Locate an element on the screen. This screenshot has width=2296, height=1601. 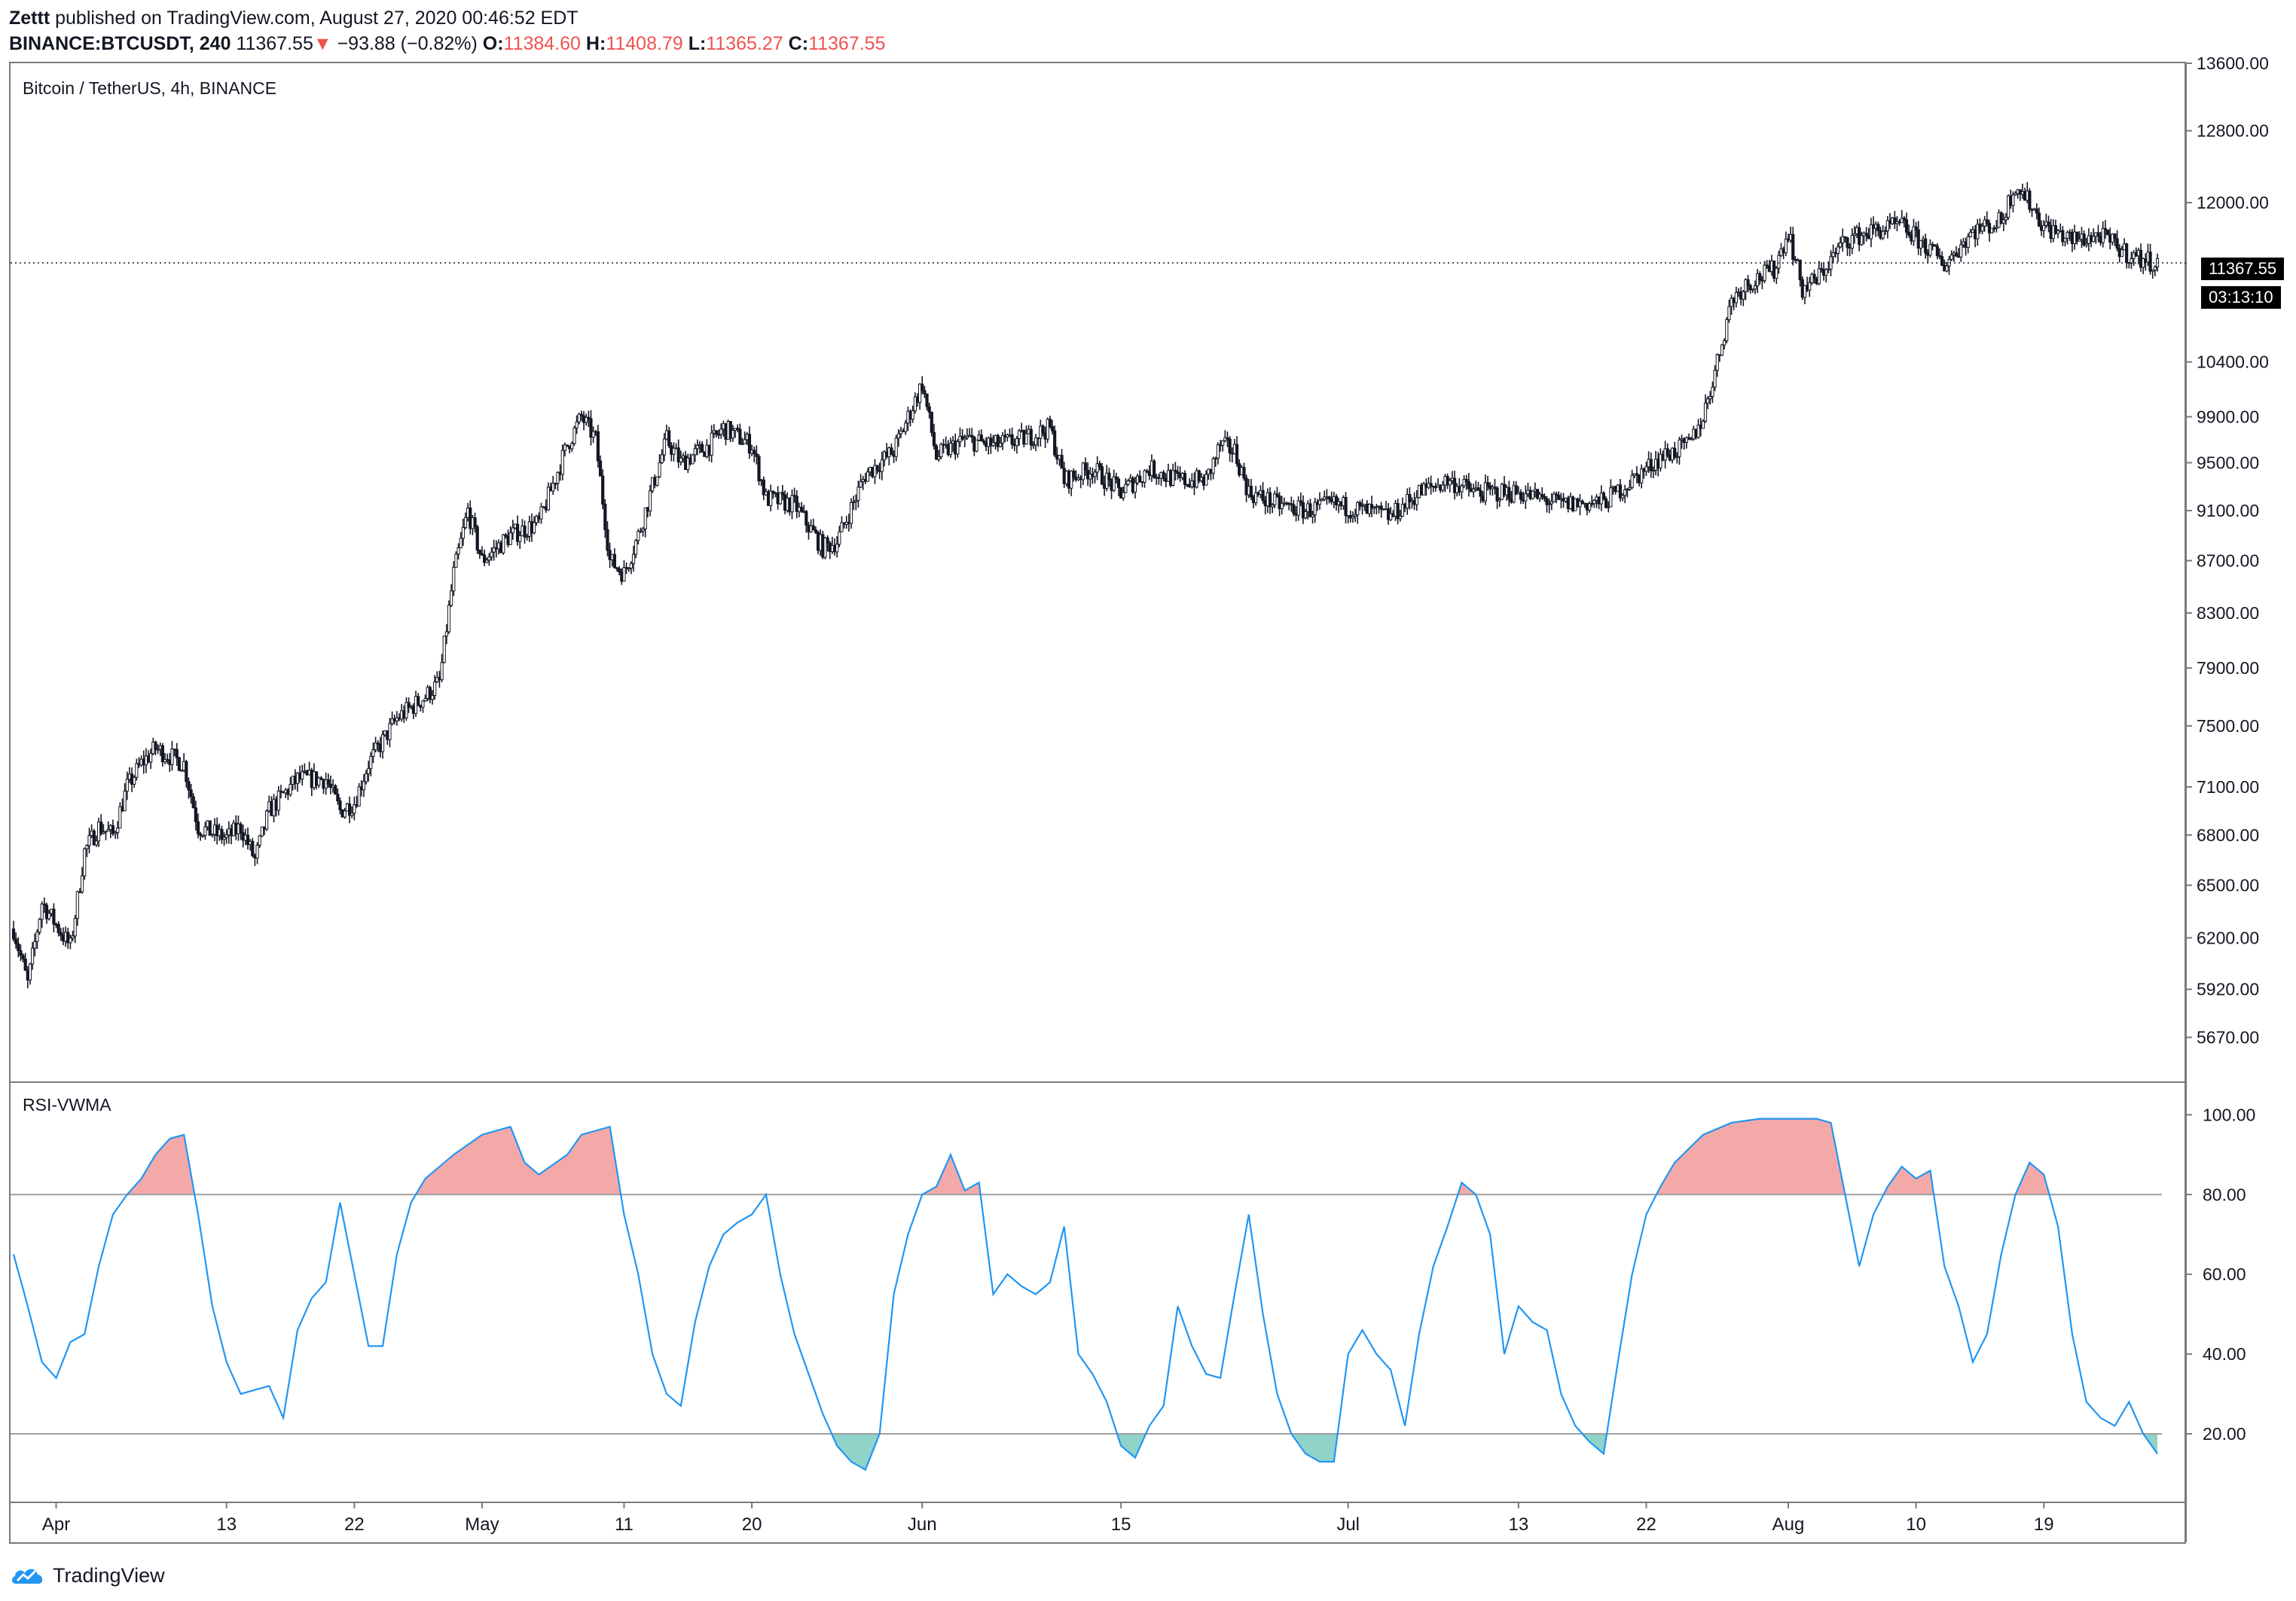
open-value: 11384.60 is located at coordinates (542, 43).